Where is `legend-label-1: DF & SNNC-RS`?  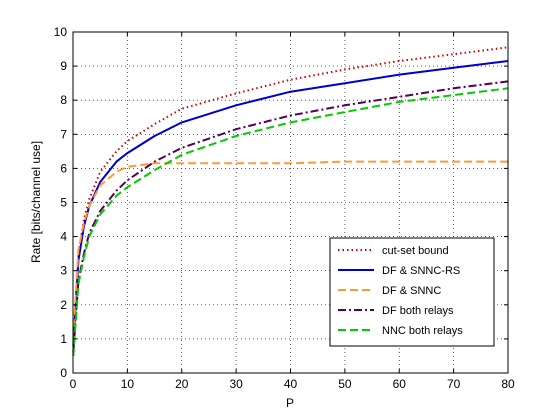 legend-label-1: DF & SNNC-RS is located at coordinates (421, 271).